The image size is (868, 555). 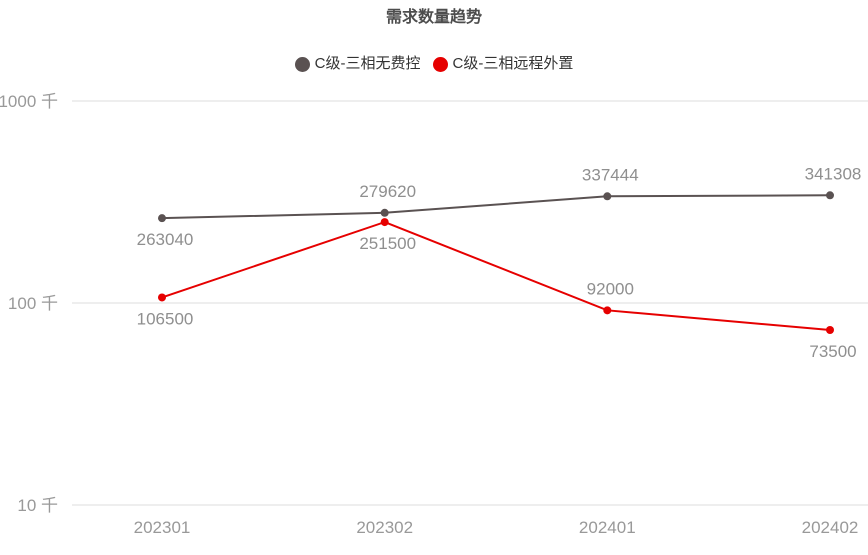 I want to click on y-tick-label: 100 千, so click(x=33, y=303).